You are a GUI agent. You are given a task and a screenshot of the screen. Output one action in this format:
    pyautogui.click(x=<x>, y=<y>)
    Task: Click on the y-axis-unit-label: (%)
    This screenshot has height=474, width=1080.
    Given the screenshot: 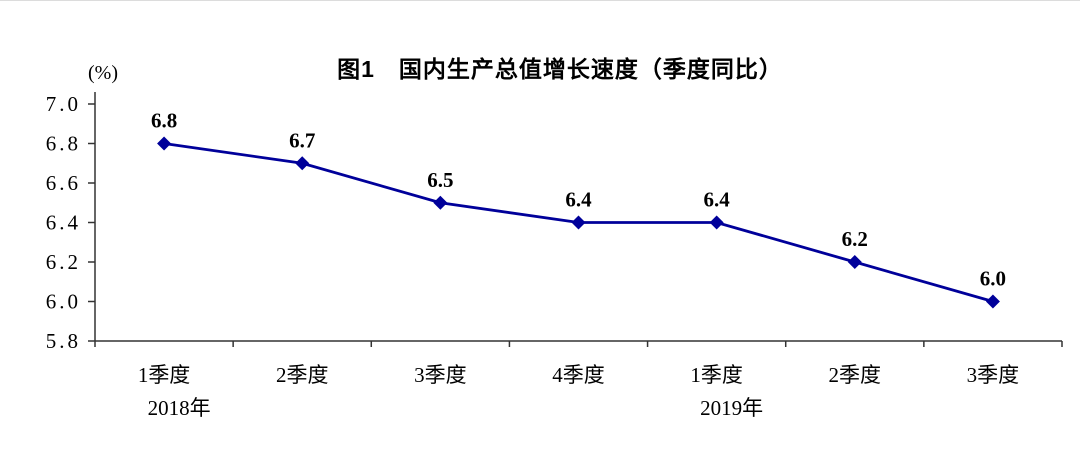 What is the action you would take?
    pyautogui.click(x=103, y=73)
    